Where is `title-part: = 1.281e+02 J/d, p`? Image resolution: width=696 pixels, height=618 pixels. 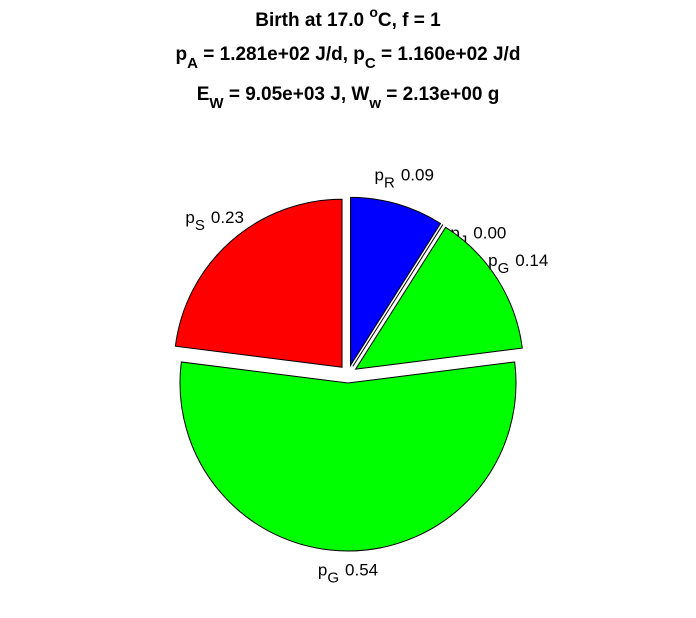
title-part: = 1.281e+02 J/d, p is located at coordinates (281, 54).